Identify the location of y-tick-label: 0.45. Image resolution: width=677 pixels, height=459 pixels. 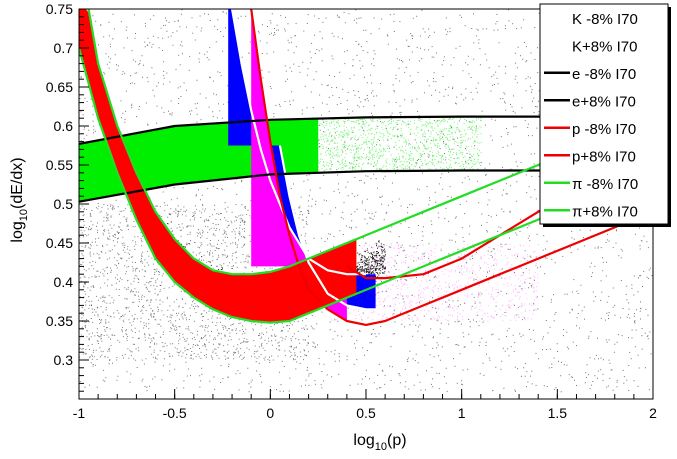
(59, 243).